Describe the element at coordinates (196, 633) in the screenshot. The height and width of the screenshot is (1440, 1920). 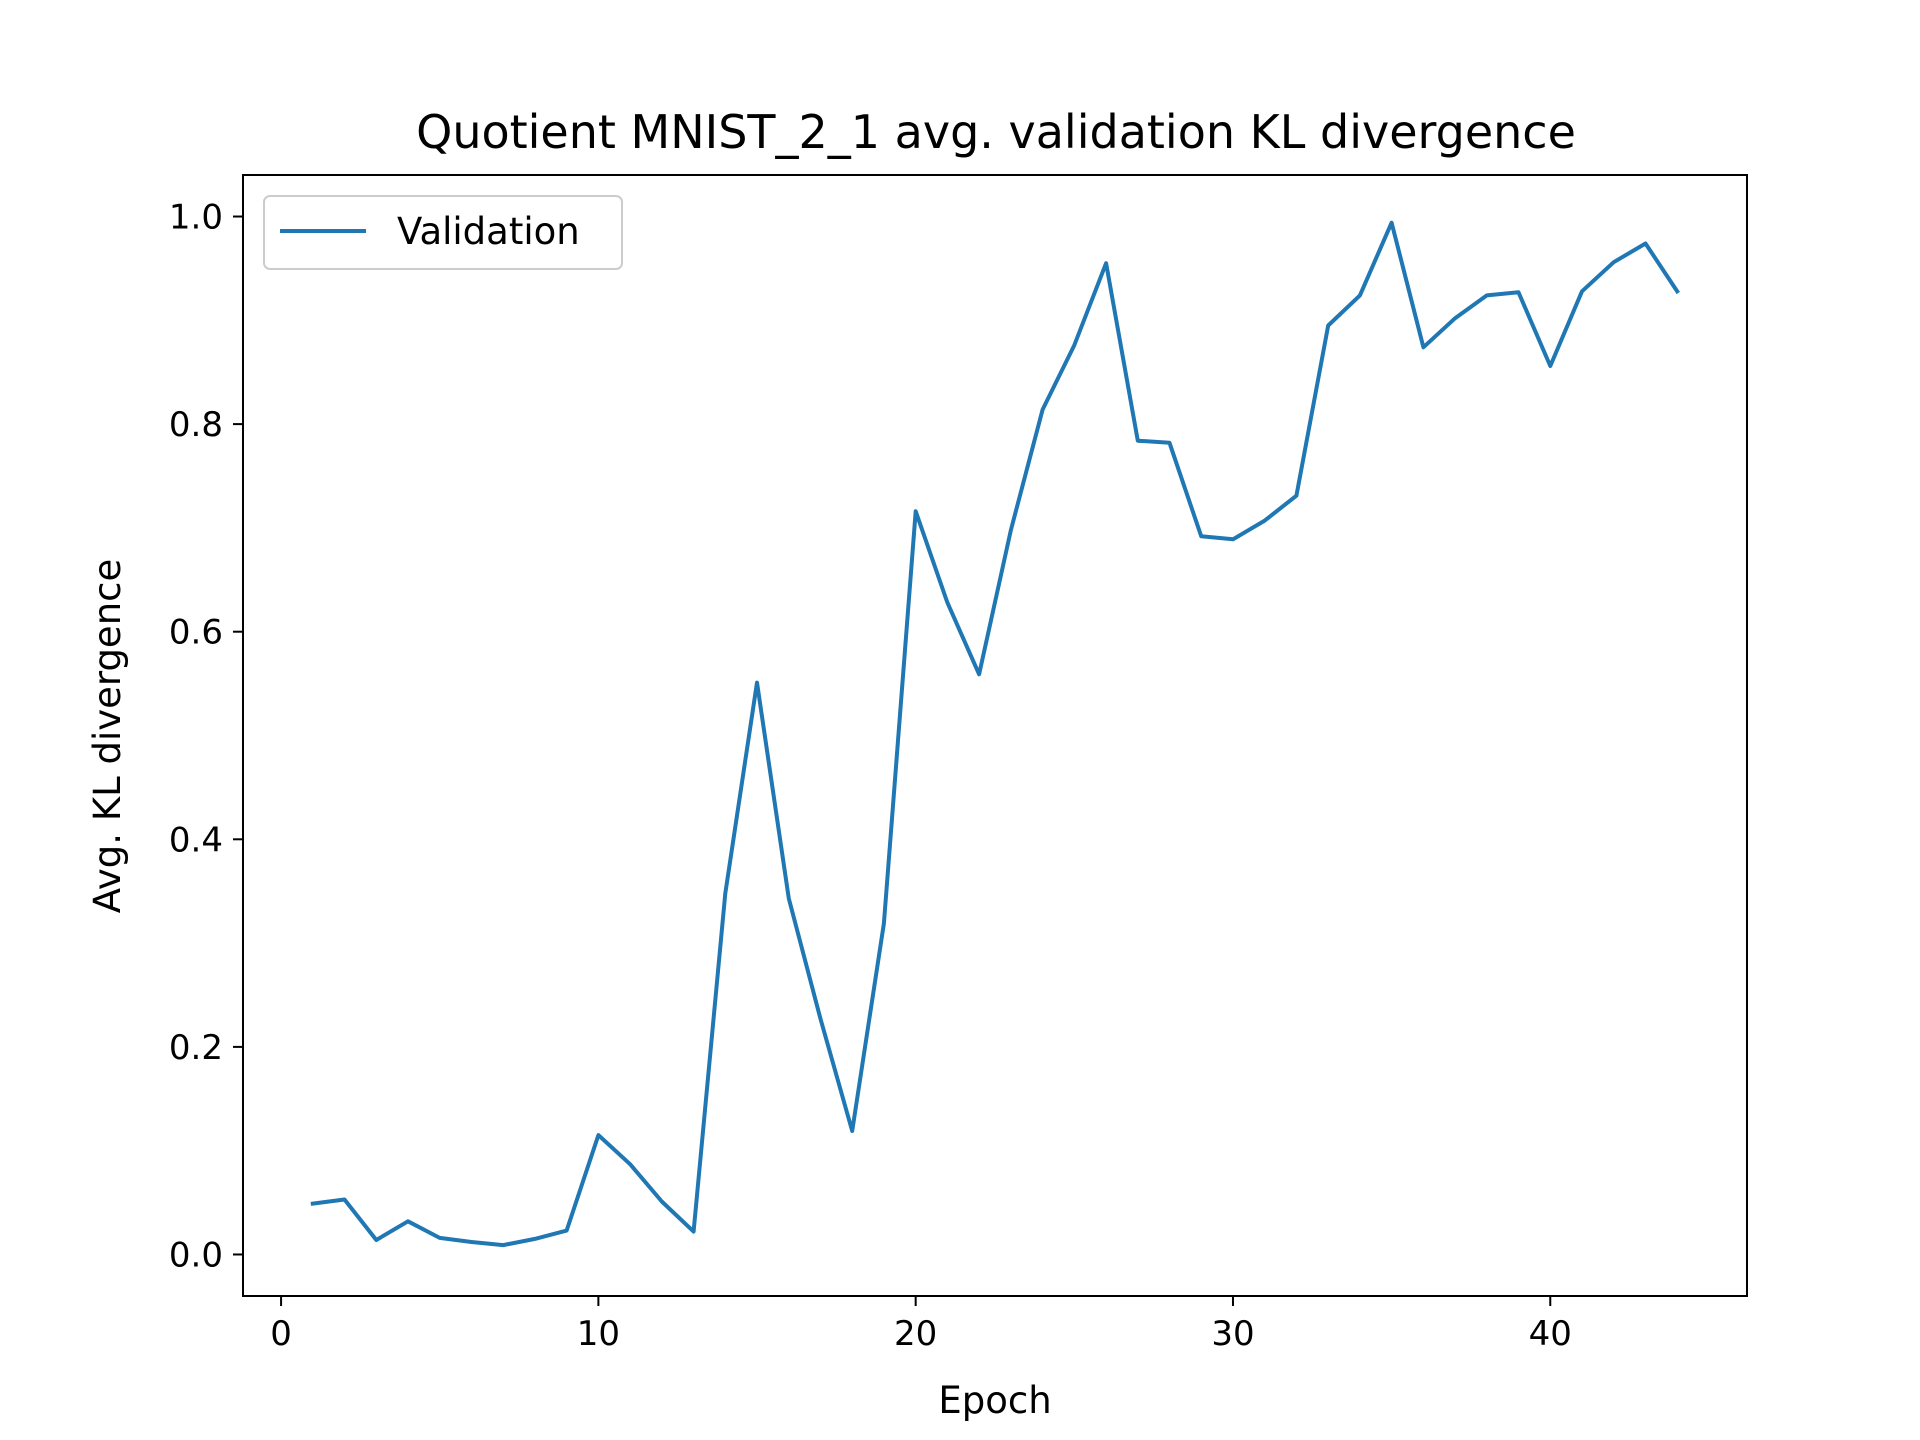
I see `y-tick-label: 0.6` at that location.